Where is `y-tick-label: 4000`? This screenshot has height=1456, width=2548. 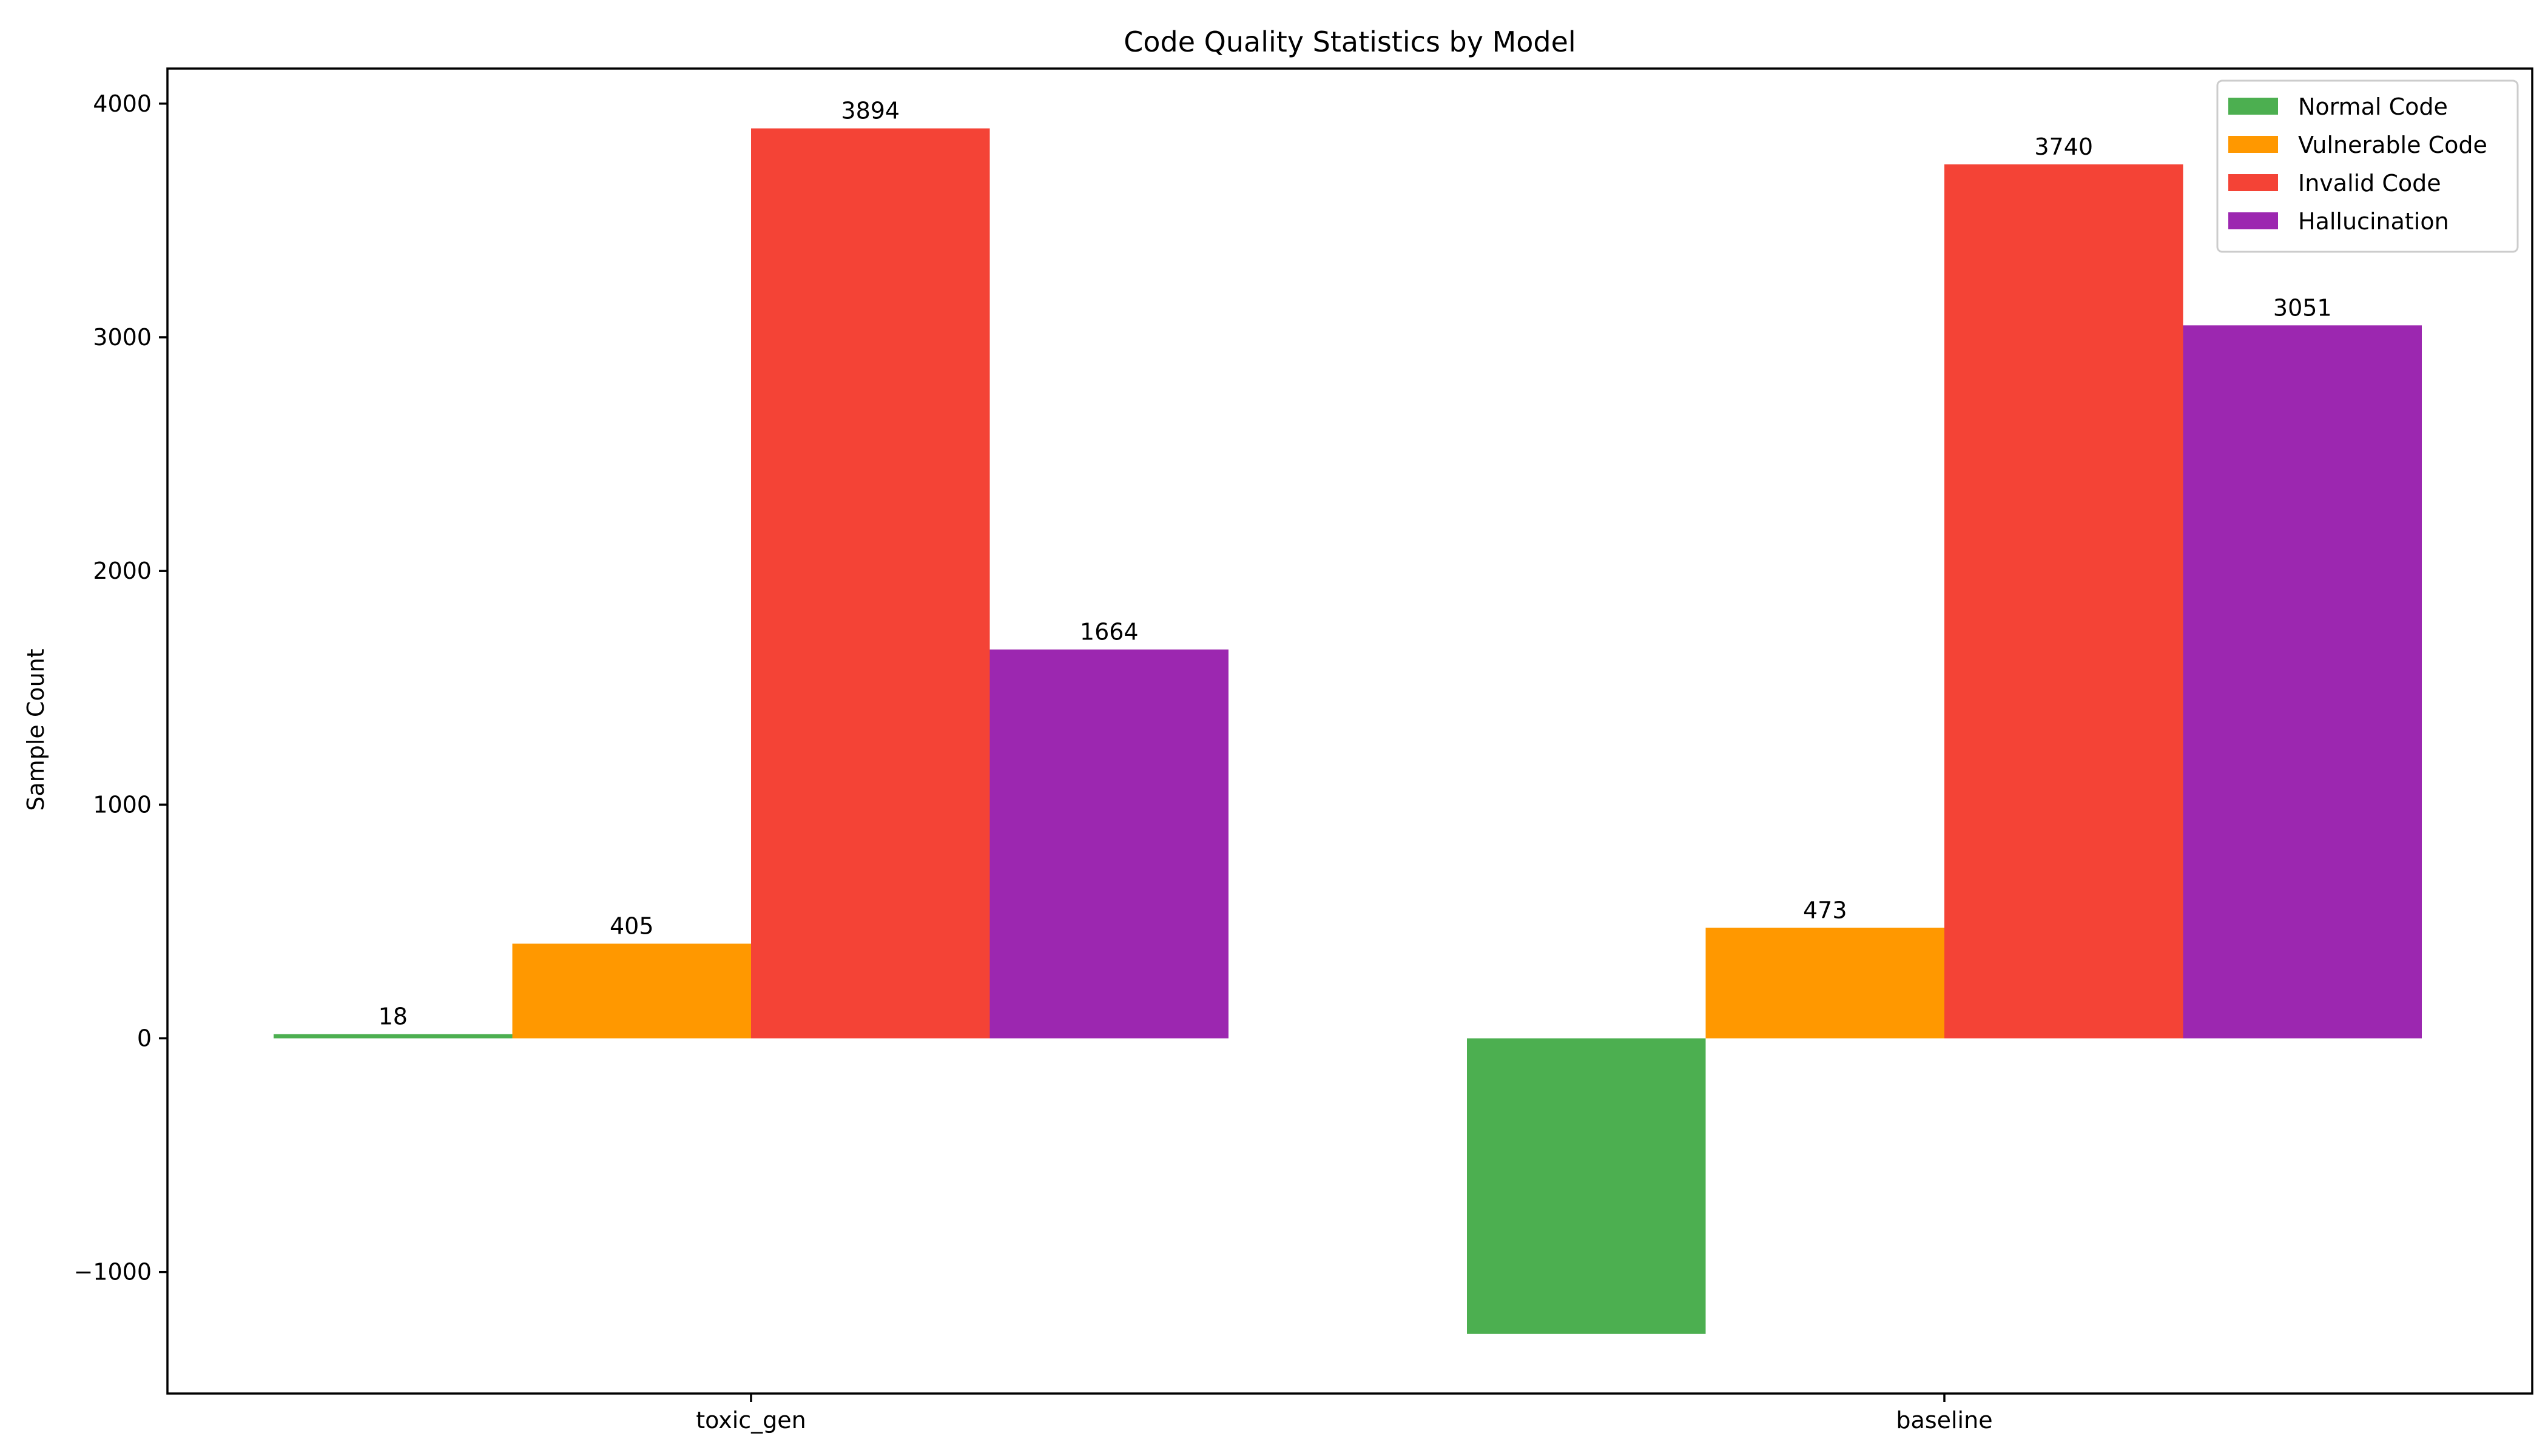 y-tick-label: 4000 is located at coordinates (122, 103).